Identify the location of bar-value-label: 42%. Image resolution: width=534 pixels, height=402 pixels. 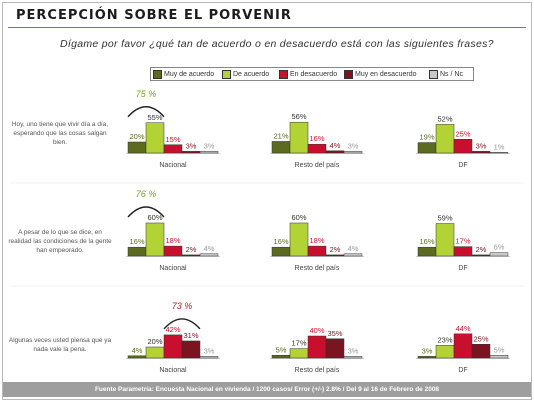
(172, 329).